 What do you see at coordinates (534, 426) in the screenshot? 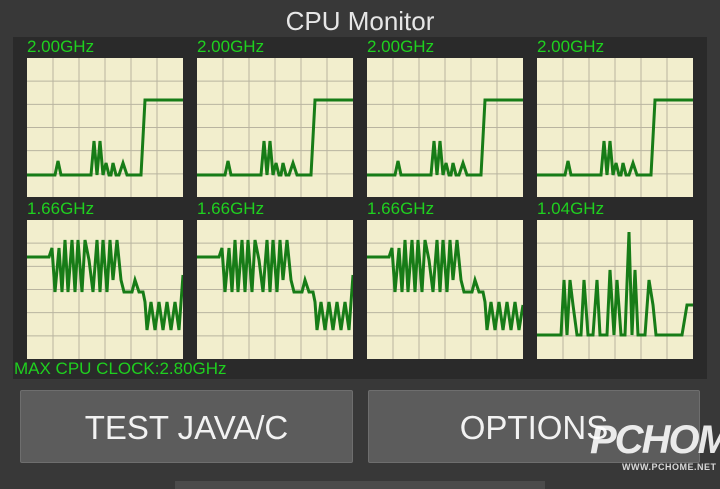
I see `options-button: OPTIONS` at bounding box center [534, 426].